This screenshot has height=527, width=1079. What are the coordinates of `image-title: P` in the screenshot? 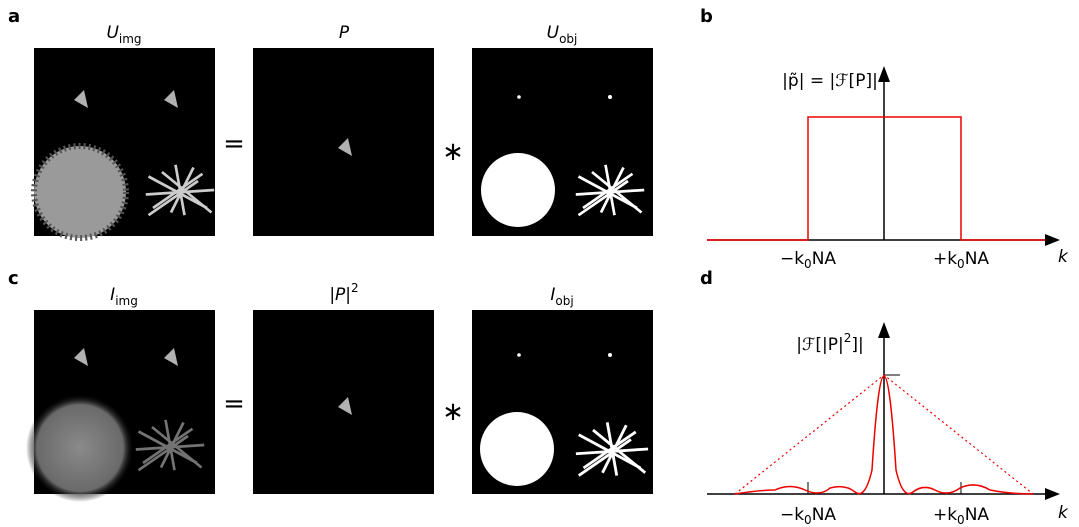 It's located at (344, 33).